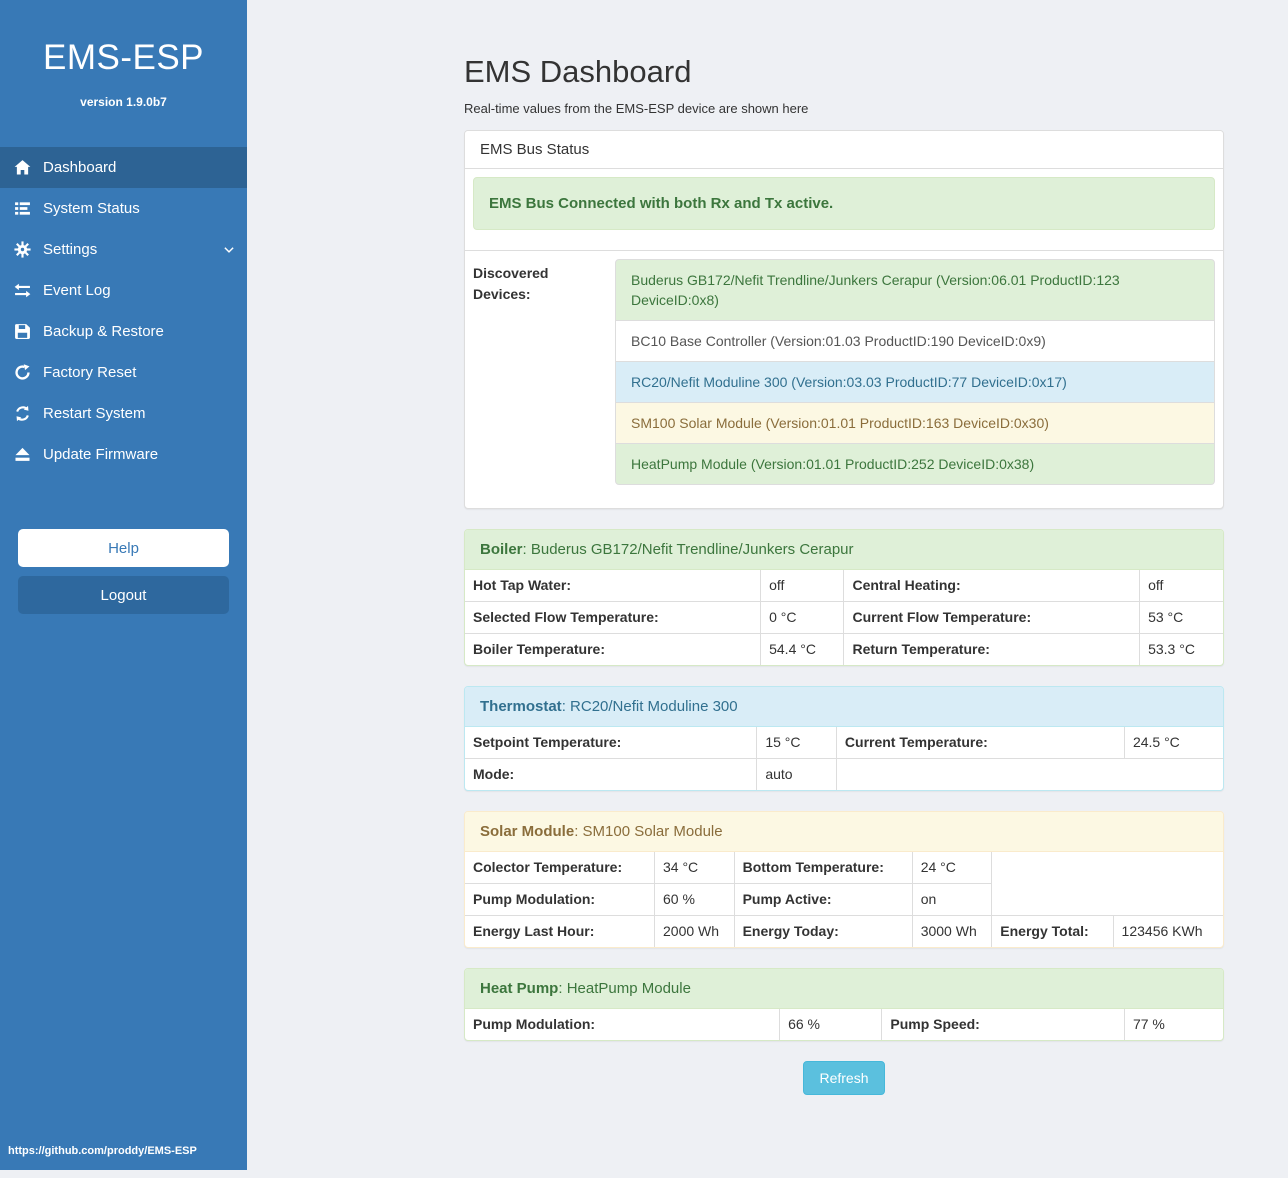 The height and width of the screenshot is (1178, 1288). Describe the element at coordinates (102, 1151) in the screenshot. I see `github-link: https://github.com/proddy/EMS-ESP` at that location.